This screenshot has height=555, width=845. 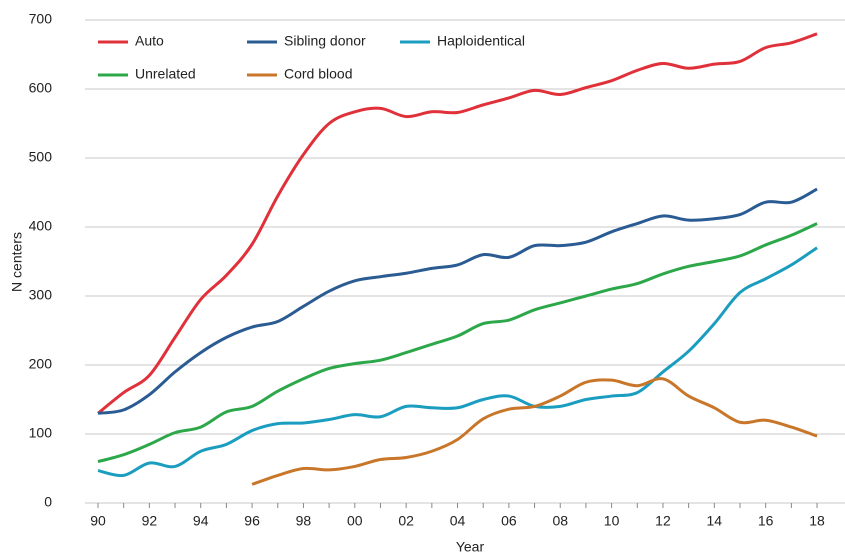 What do you see at coordinates (318, 74) in the screenshot?
I see `legend-label: Cord blood` at bounding box center [318, 74].